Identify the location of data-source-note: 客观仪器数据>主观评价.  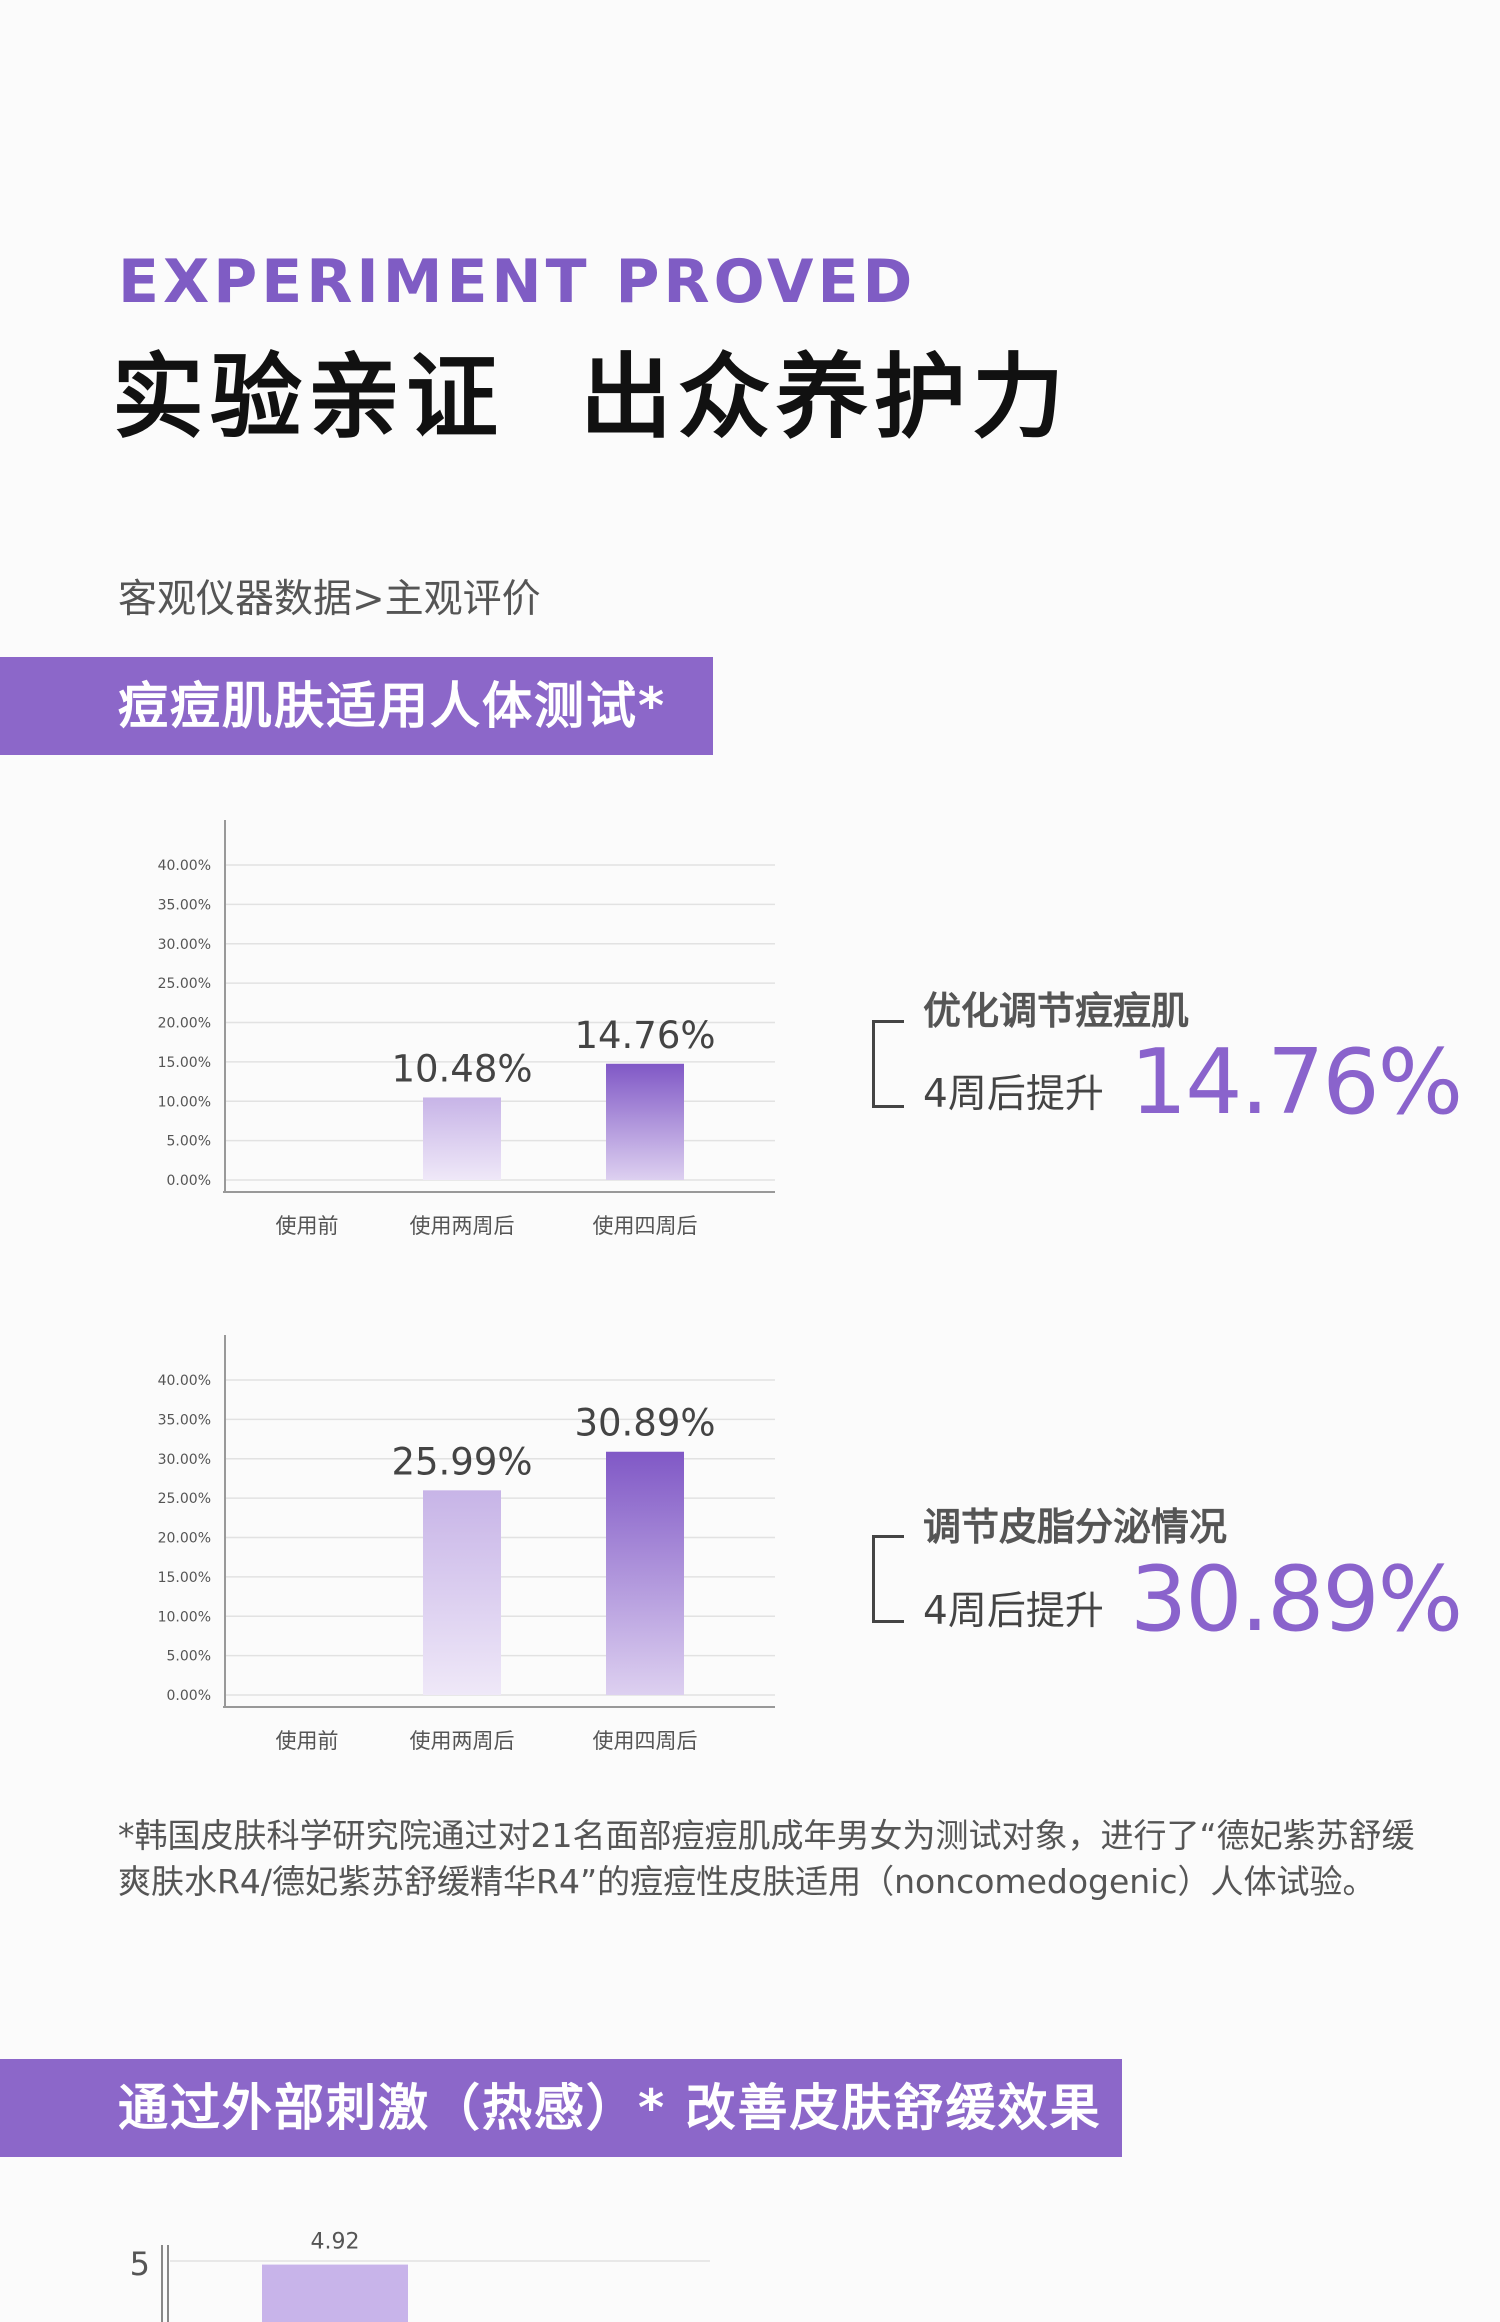
(329, 599).